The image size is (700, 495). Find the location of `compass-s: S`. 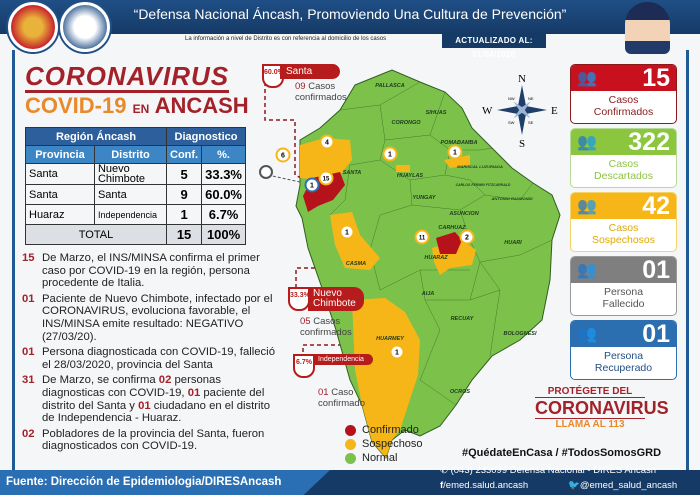

compass-s: S is located at coordinates (522, 144).